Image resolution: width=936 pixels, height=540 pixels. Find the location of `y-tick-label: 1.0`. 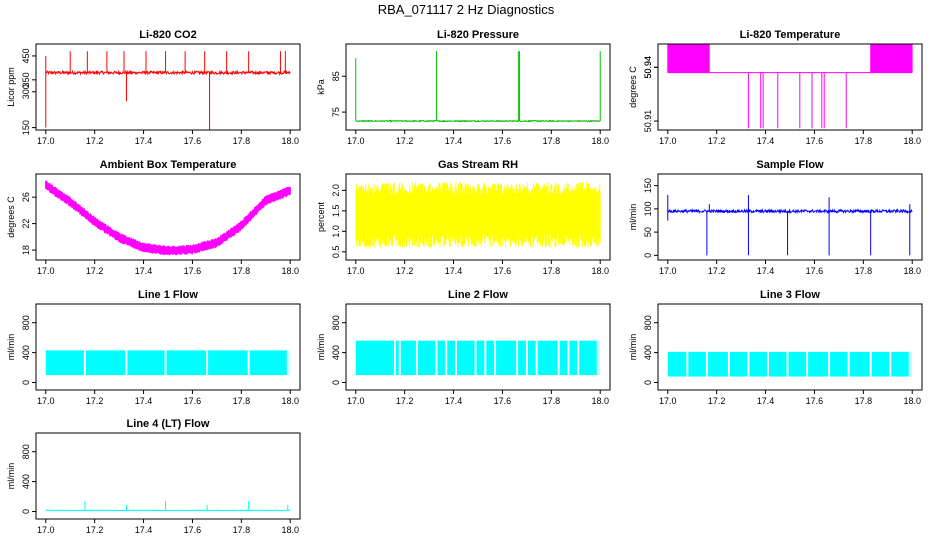

y-tick-label: 1.0 is located at coordinates (336, 231).